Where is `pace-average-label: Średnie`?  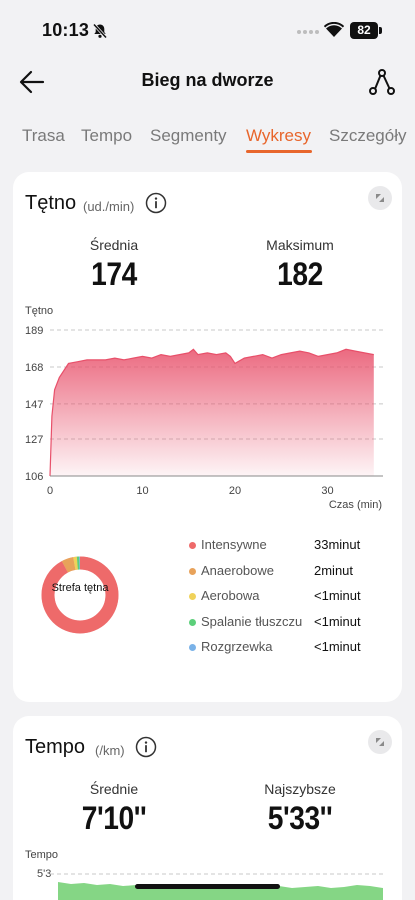 pace-average-label: Średnie is located at coordinates (114, 789).